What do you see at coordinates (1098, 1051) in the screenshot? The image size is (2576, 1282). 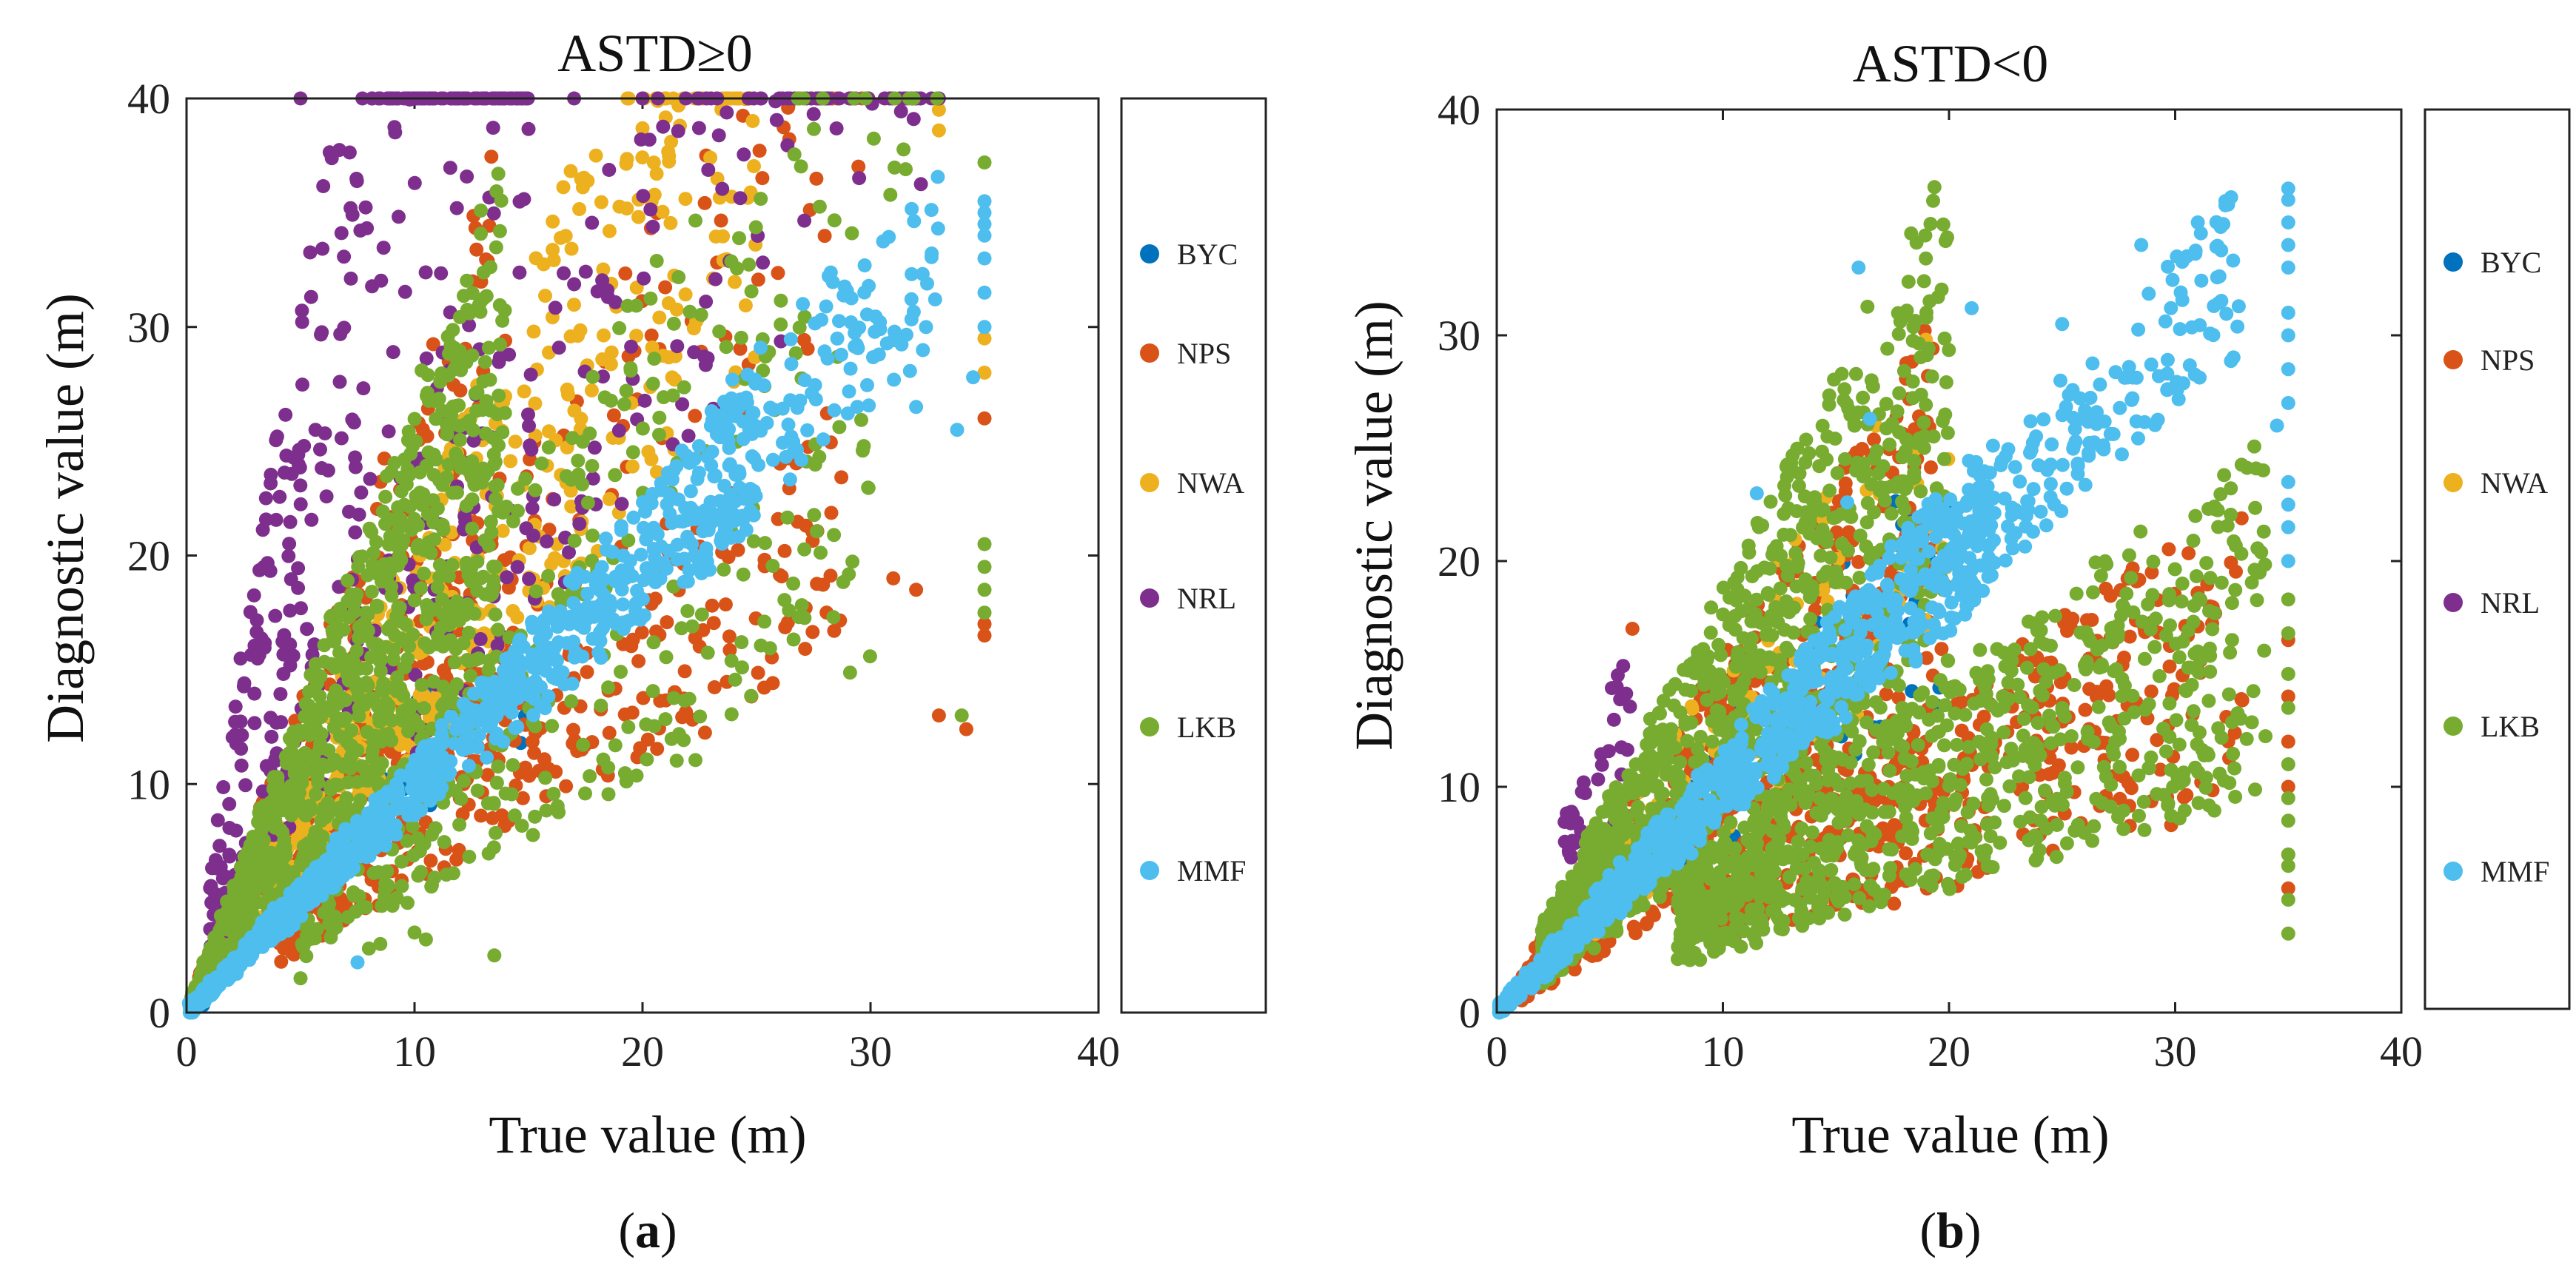 I see `x-tick-label: 40` at bounding box center [1098, 1051].